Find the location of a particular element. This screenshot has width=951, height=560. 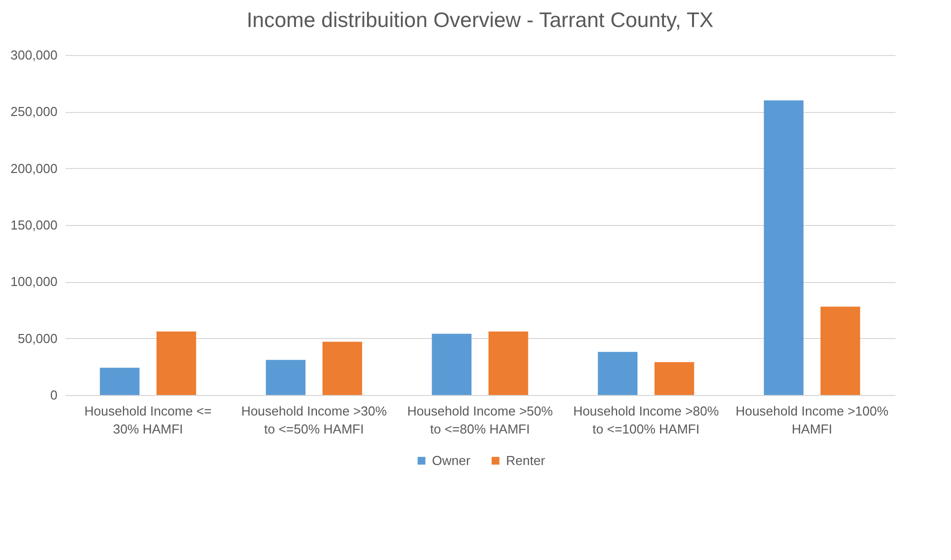

y-tick-label: 300,000 is located at coordinates (34, 55).